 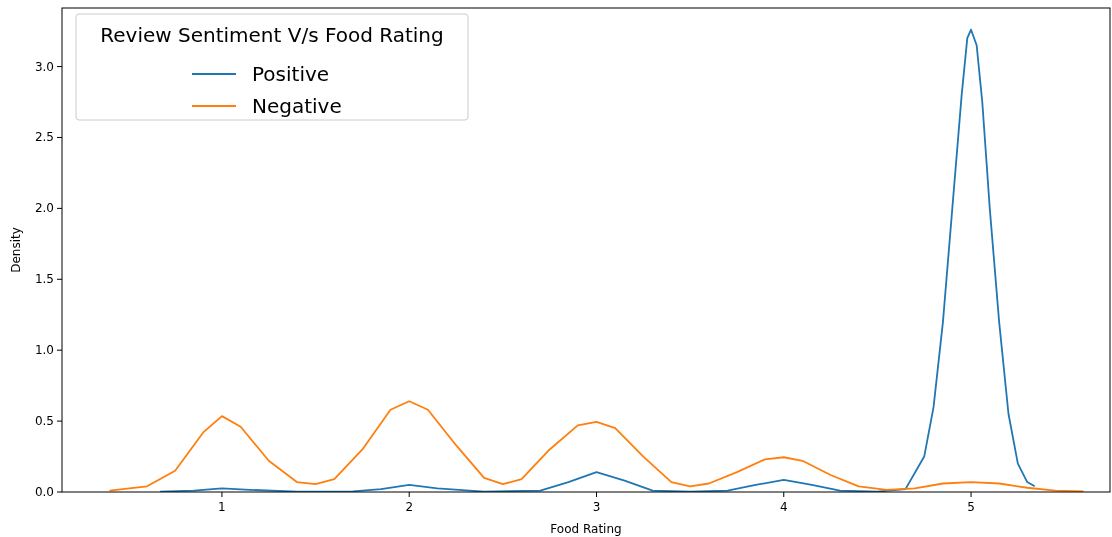 What do you see at coordinates (222, 507) in the screenshot?
I see `x-tick-label: 1` at bounding box center [222, 507].